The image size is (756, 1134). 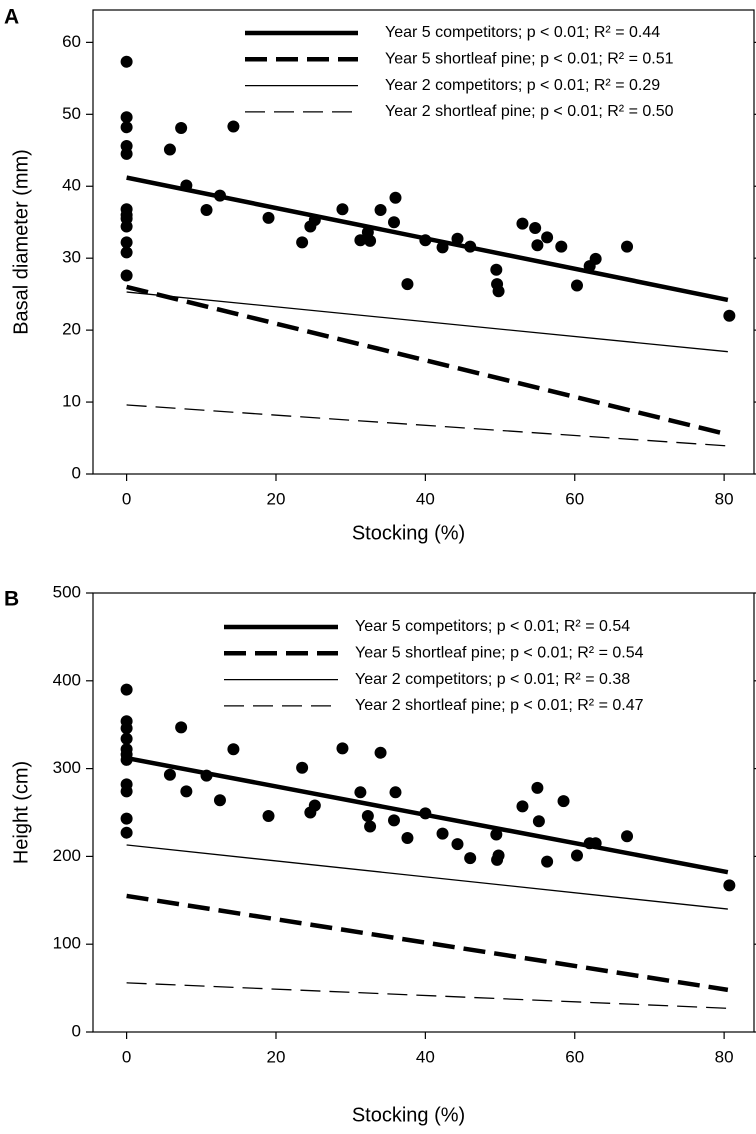 What do you see at coordinates (71, 329) in the screenshot?
I see `y-tick-label: 20` at bounding box center [71, 329].